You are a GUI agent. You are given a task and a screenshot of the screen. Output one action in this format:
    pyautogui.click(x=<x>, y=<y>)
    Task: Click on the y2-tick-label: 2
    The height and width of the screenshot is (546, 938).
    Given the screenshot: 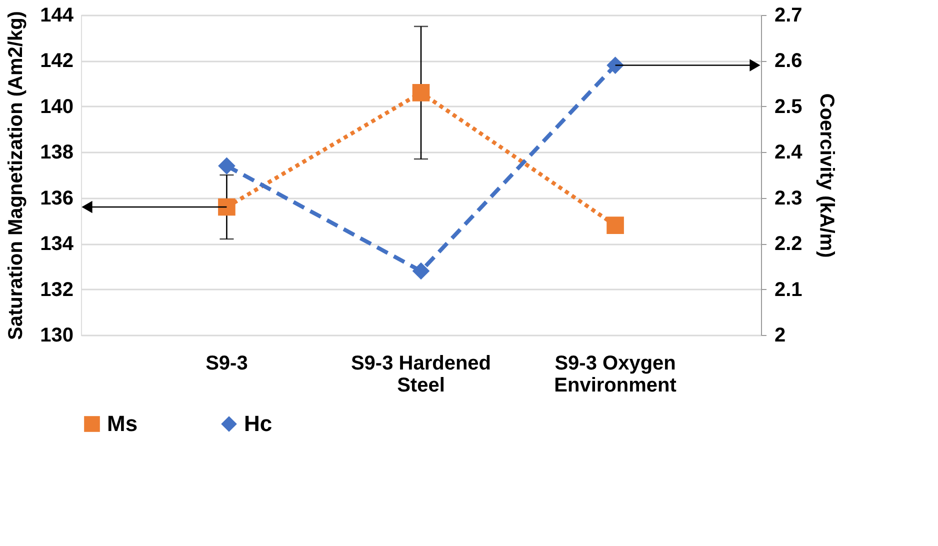 What is the action you would take?
    pyautogui.click(x=780, y=335)
    